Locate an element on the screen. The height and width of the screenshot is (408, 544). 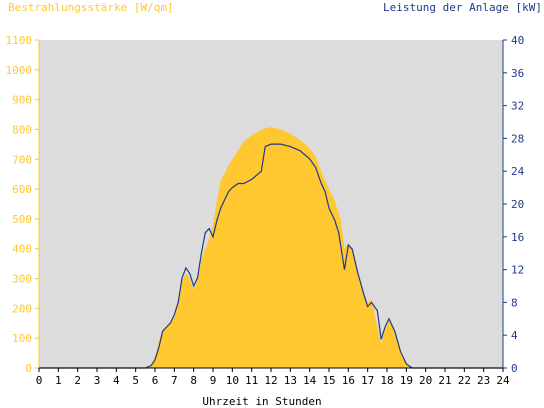
left-tick-label: 0 is located at coordinates (28, 368).